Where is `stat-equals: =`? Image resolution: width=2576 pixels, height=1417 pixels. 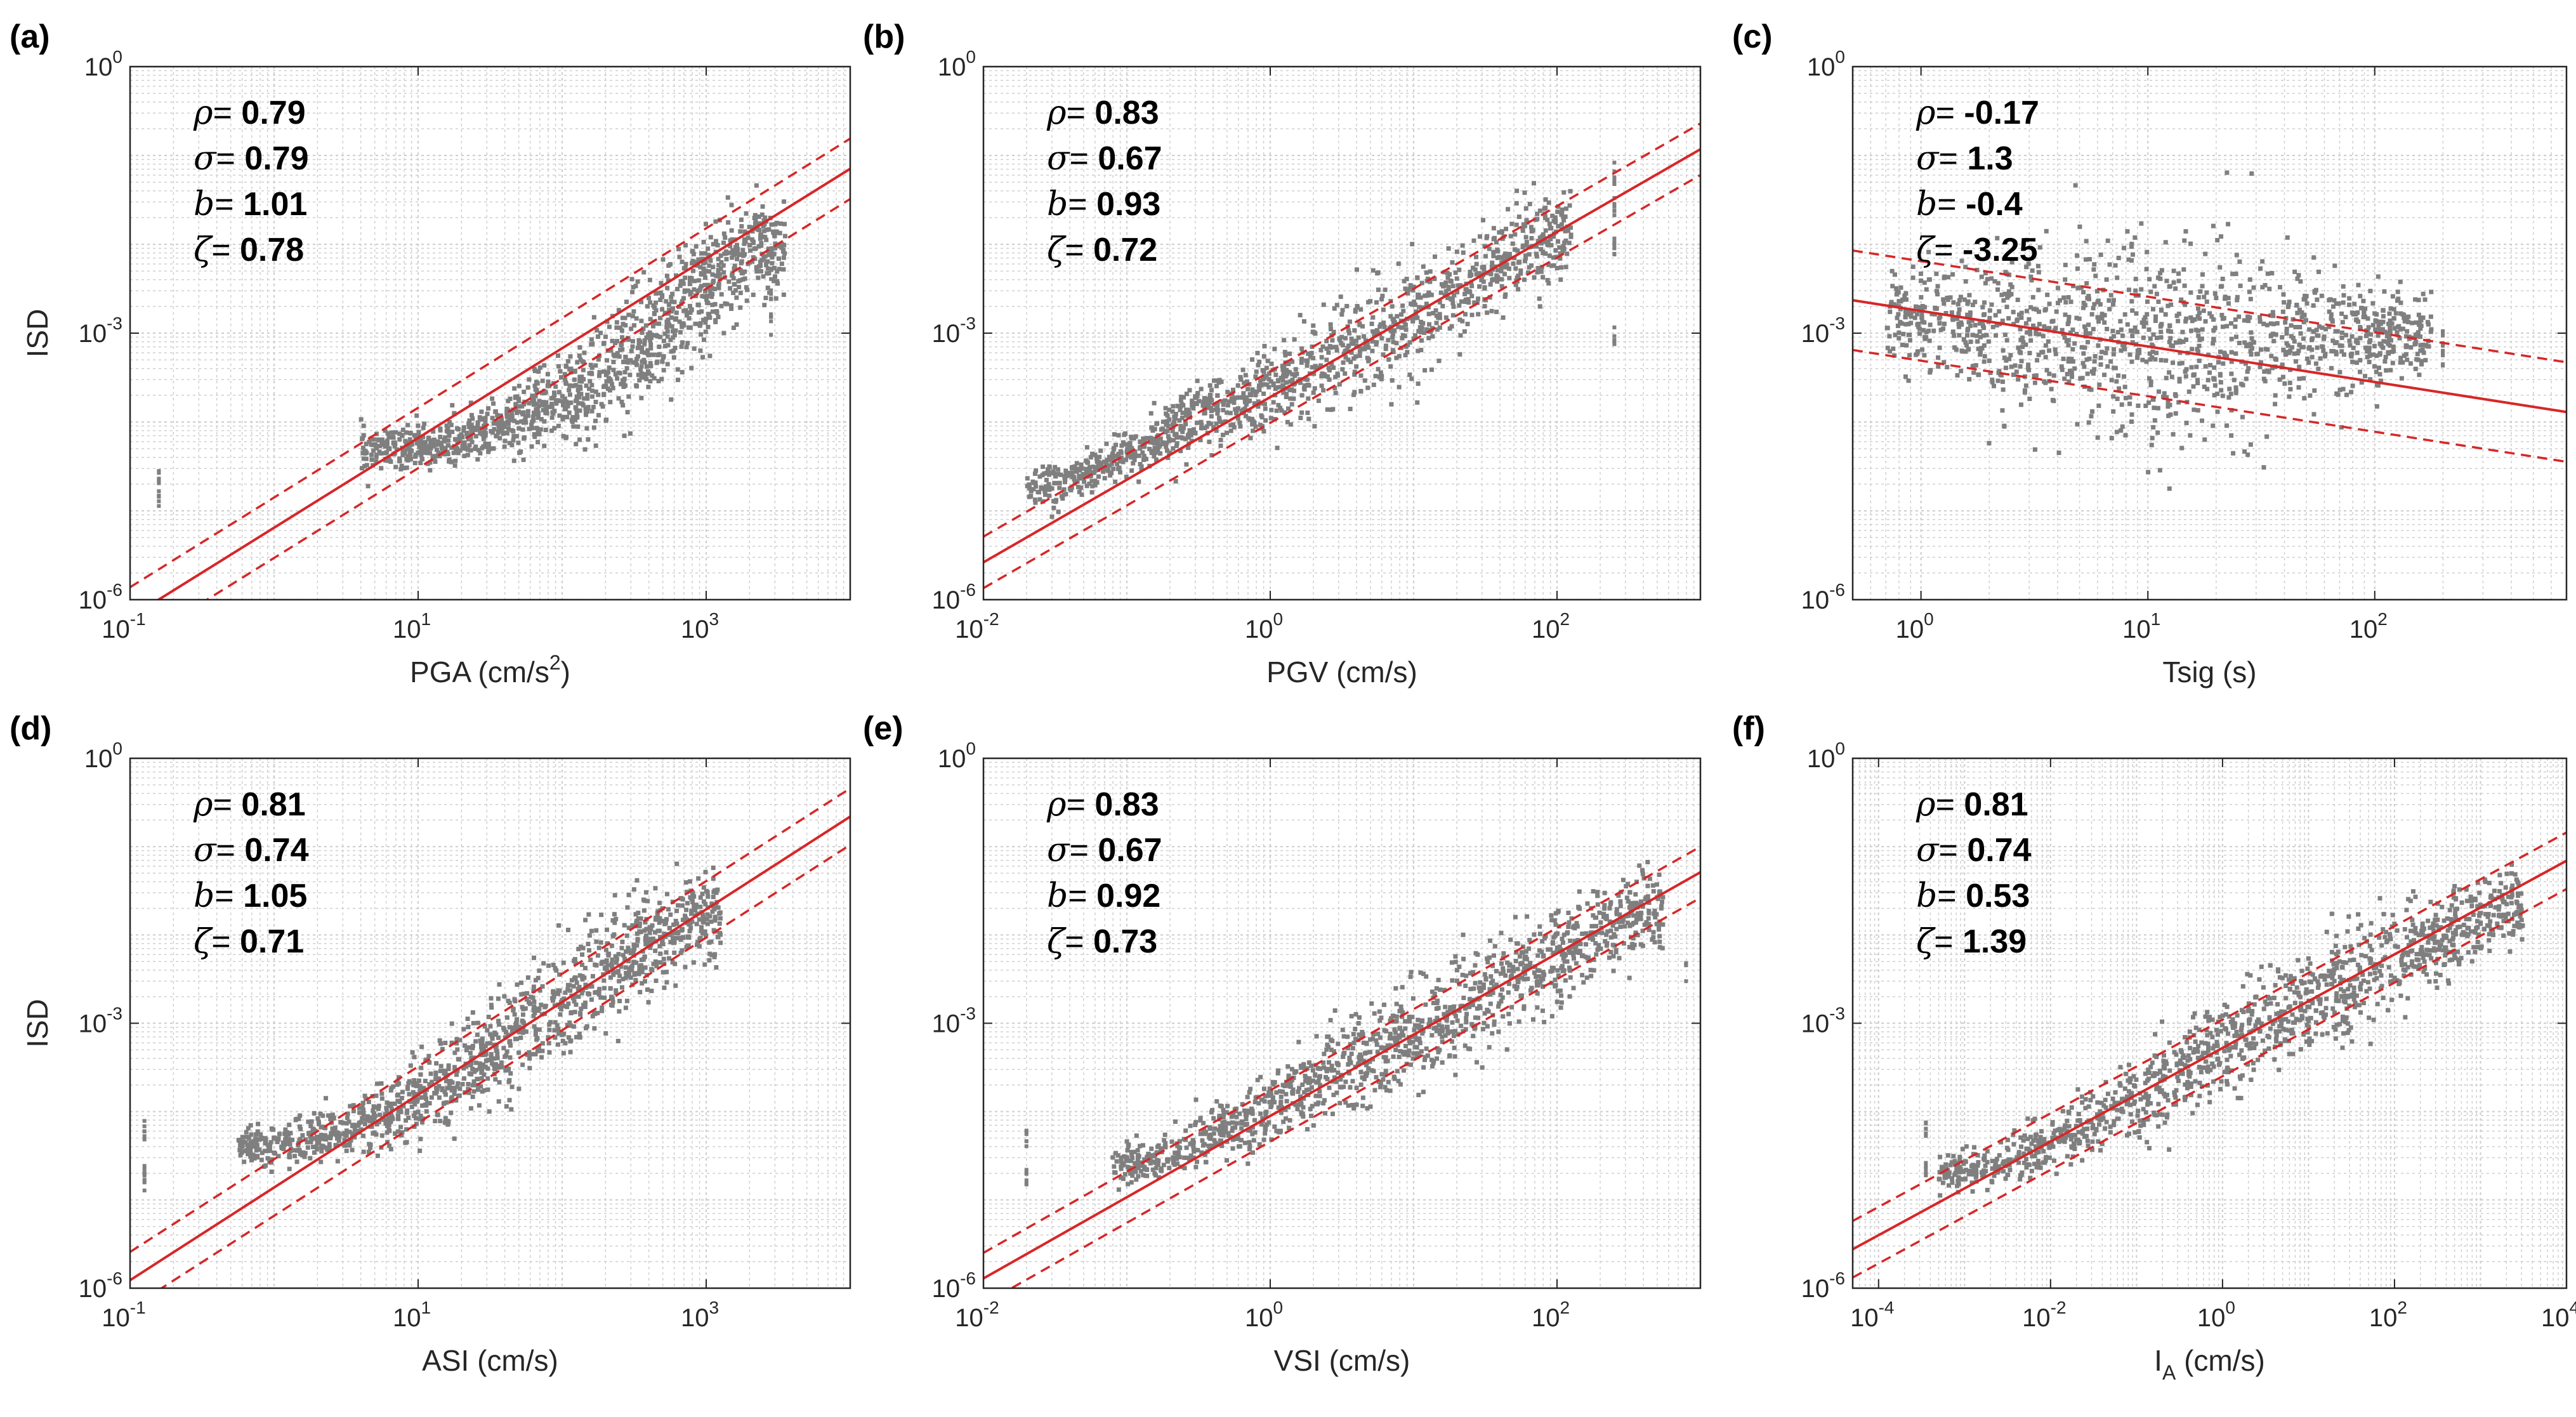 stat-equals: = is located at coordinates (1084, 158).